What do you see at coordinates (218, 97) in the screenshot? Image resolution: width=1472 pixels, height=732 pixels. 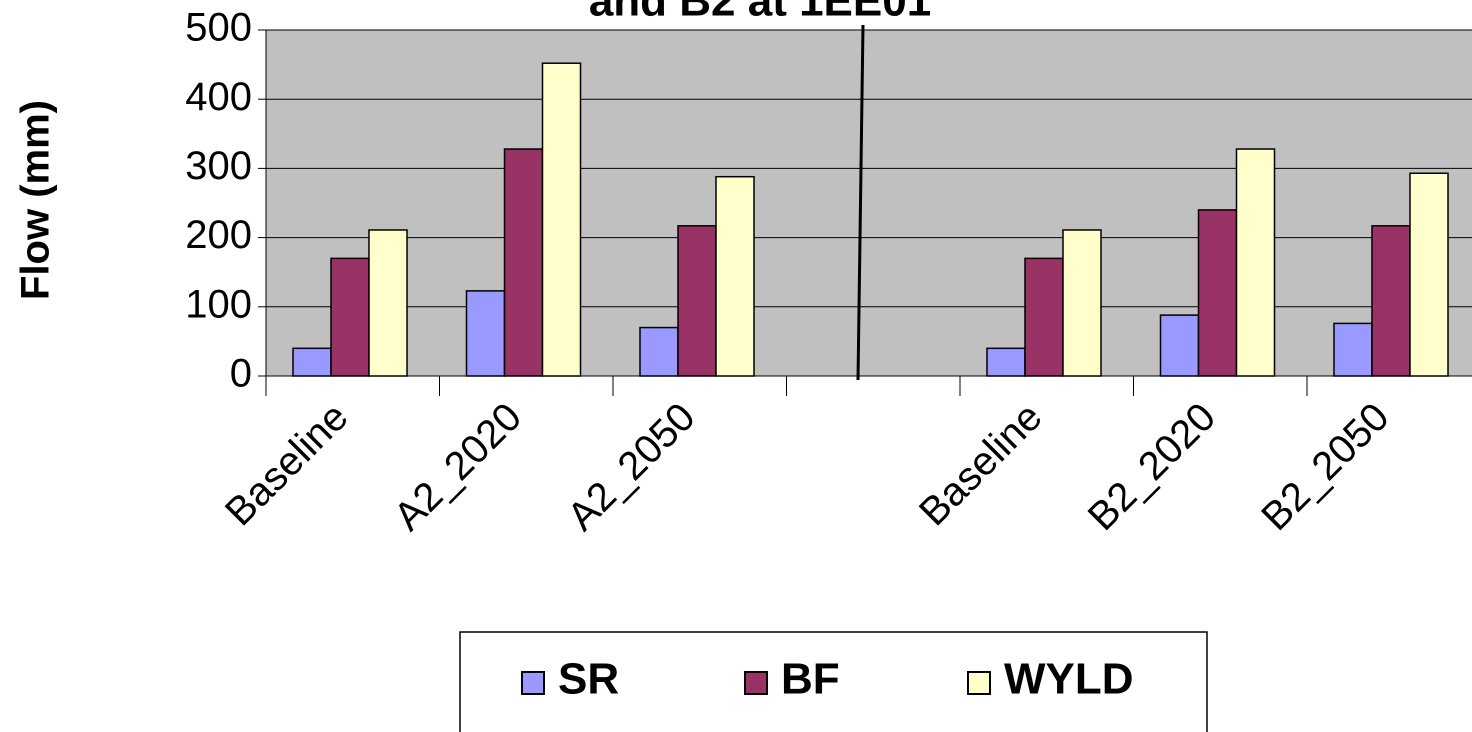 I see `y-tick-label: 400` at bounding box center [218, 97].